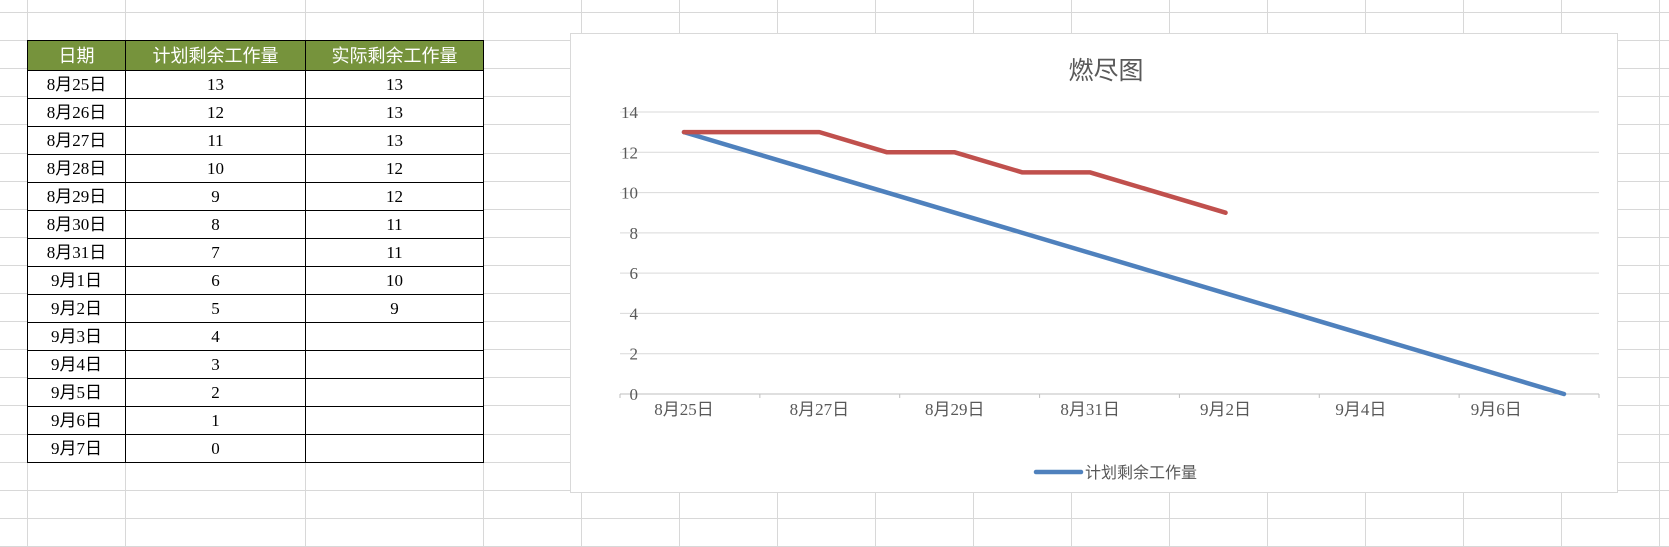 This screenshot has width=1669, height=547. I want to click on table-cell: 4, so click(215, 336).